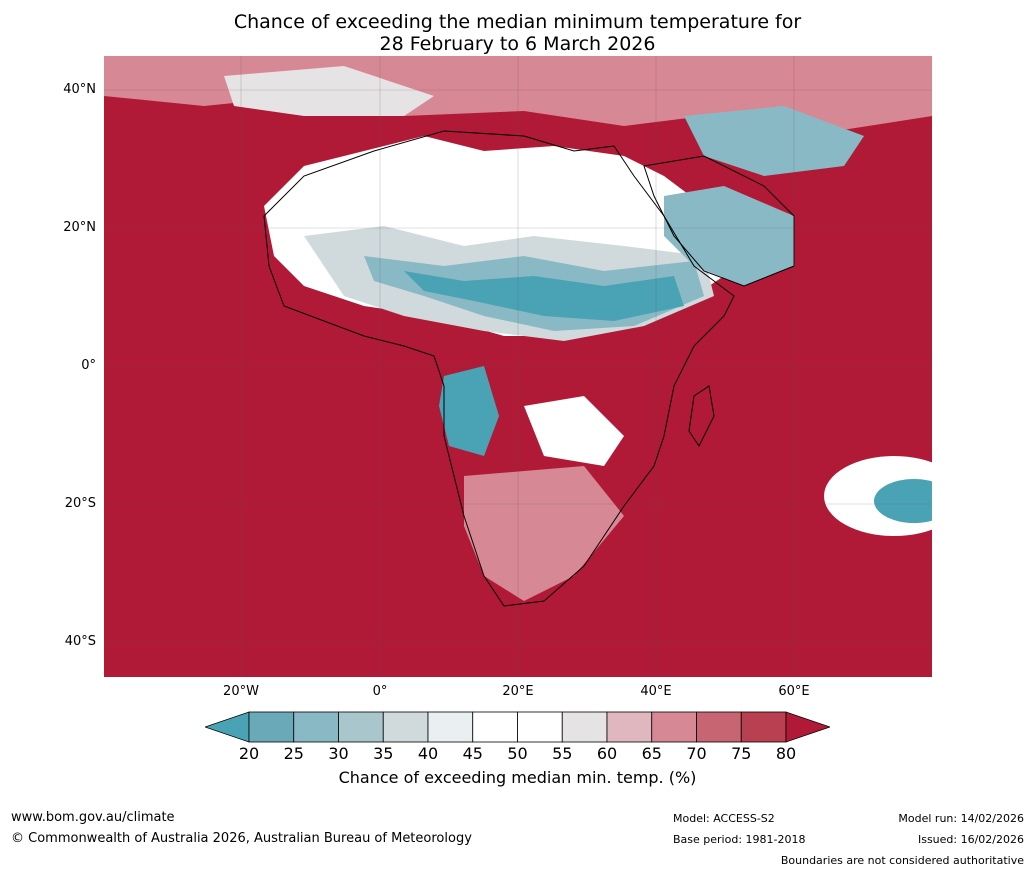 The width and height of the screenshot is (1035, 873). What do you see at coordinates (88, 365) in the screenshot?
I see `lat-label-0: 0°` at bounding box center [88, 365].